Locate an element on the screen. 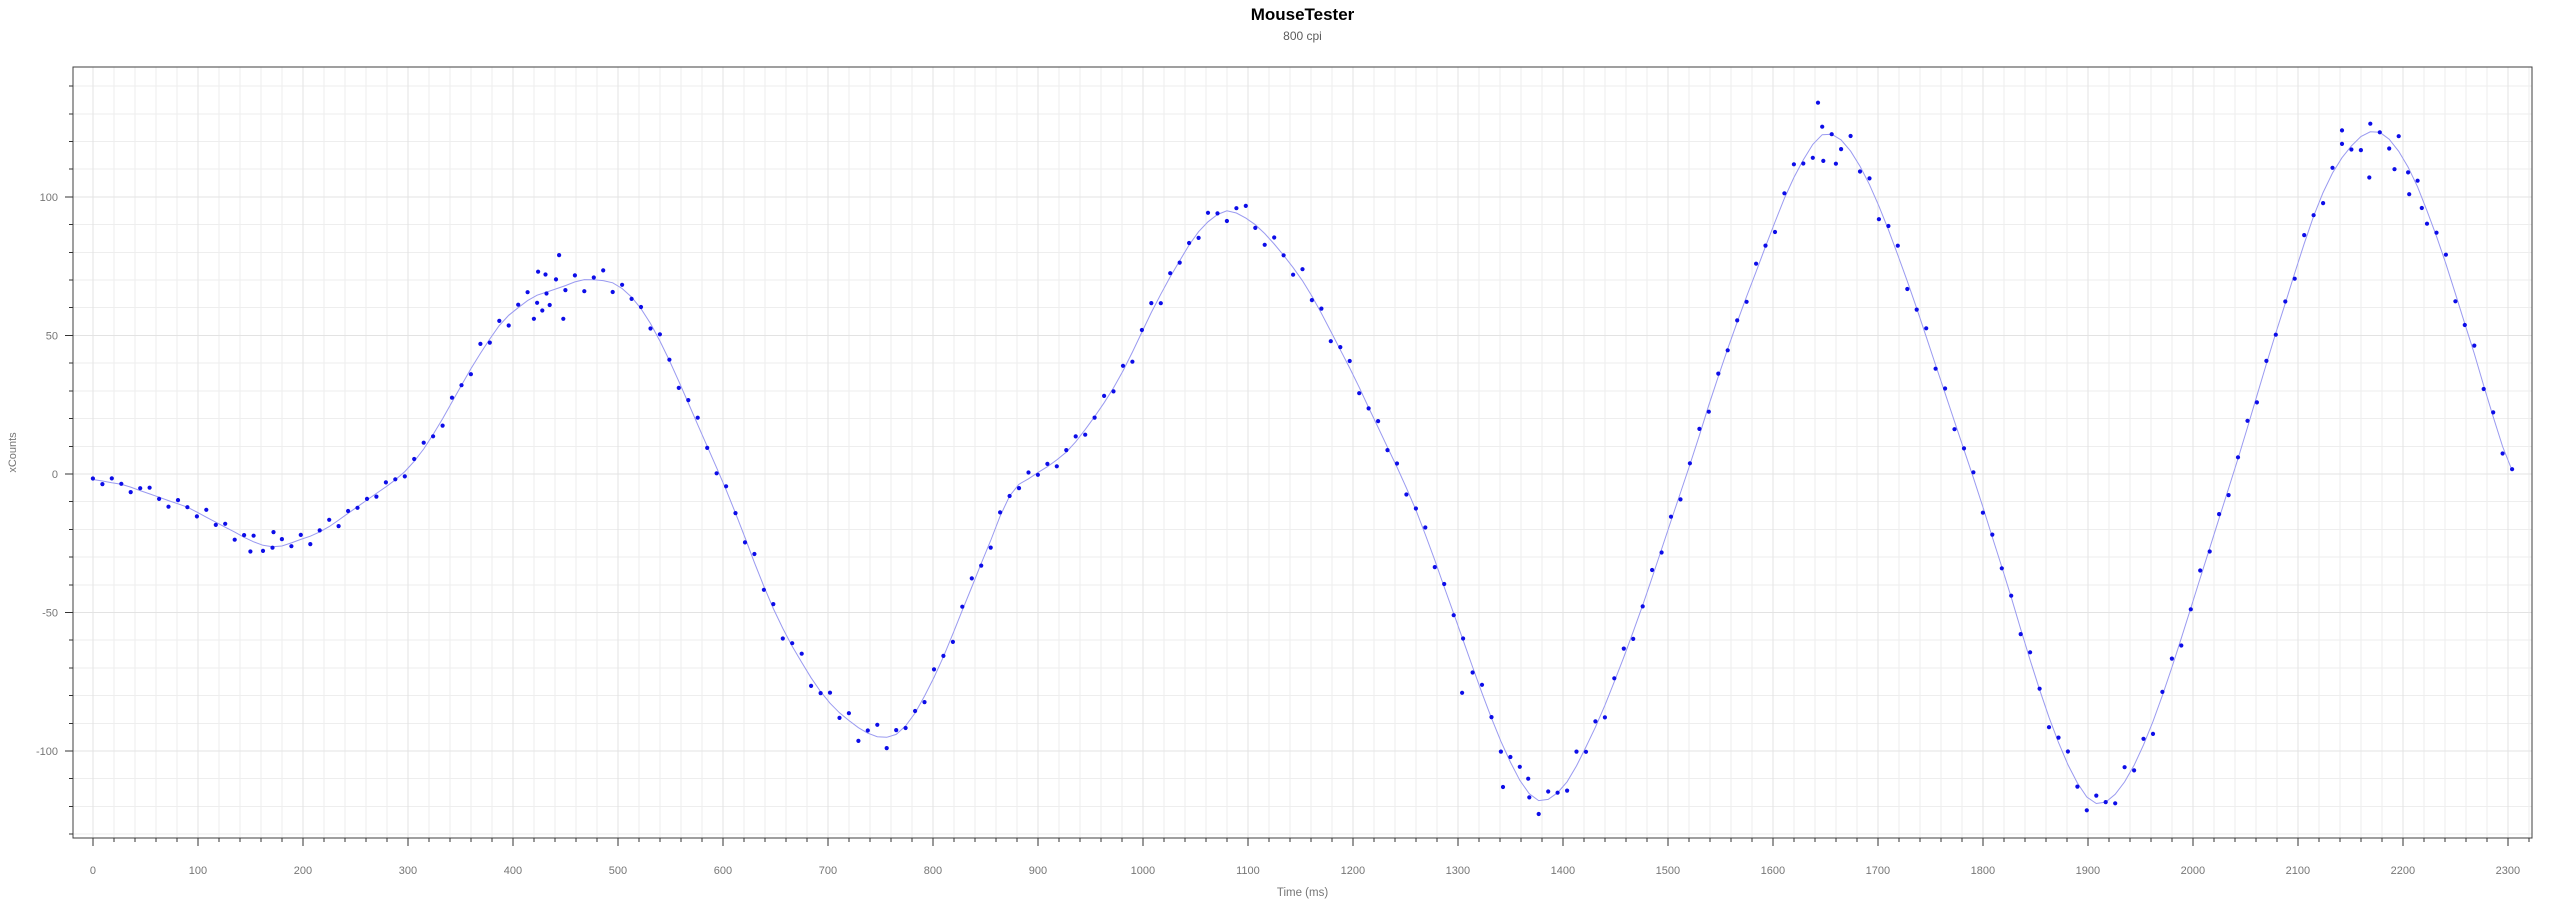  y-axis-title: xCounts is located at coordinates (13, 452).